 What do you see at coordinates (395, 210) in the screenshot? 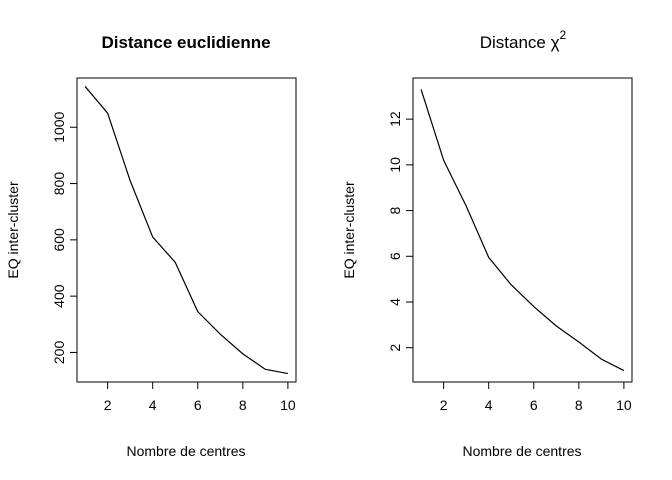
I see `y-tick-label: 8` at bounding box center [395, 210].